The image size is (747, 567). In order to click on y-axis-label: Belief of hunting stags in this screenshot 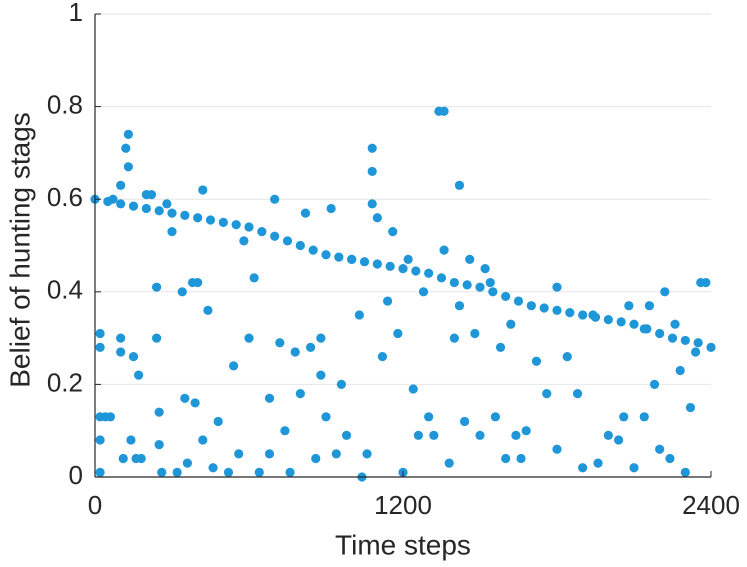, I will do `click(19, 250)`.